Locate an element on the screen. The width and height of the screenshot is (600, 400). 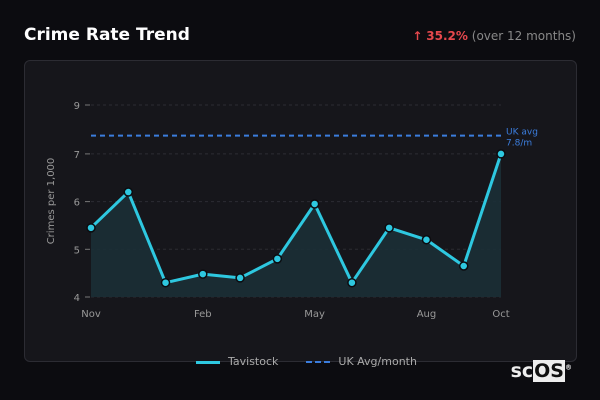
y-tick-label: 9 is located at coordinates (77, 106).